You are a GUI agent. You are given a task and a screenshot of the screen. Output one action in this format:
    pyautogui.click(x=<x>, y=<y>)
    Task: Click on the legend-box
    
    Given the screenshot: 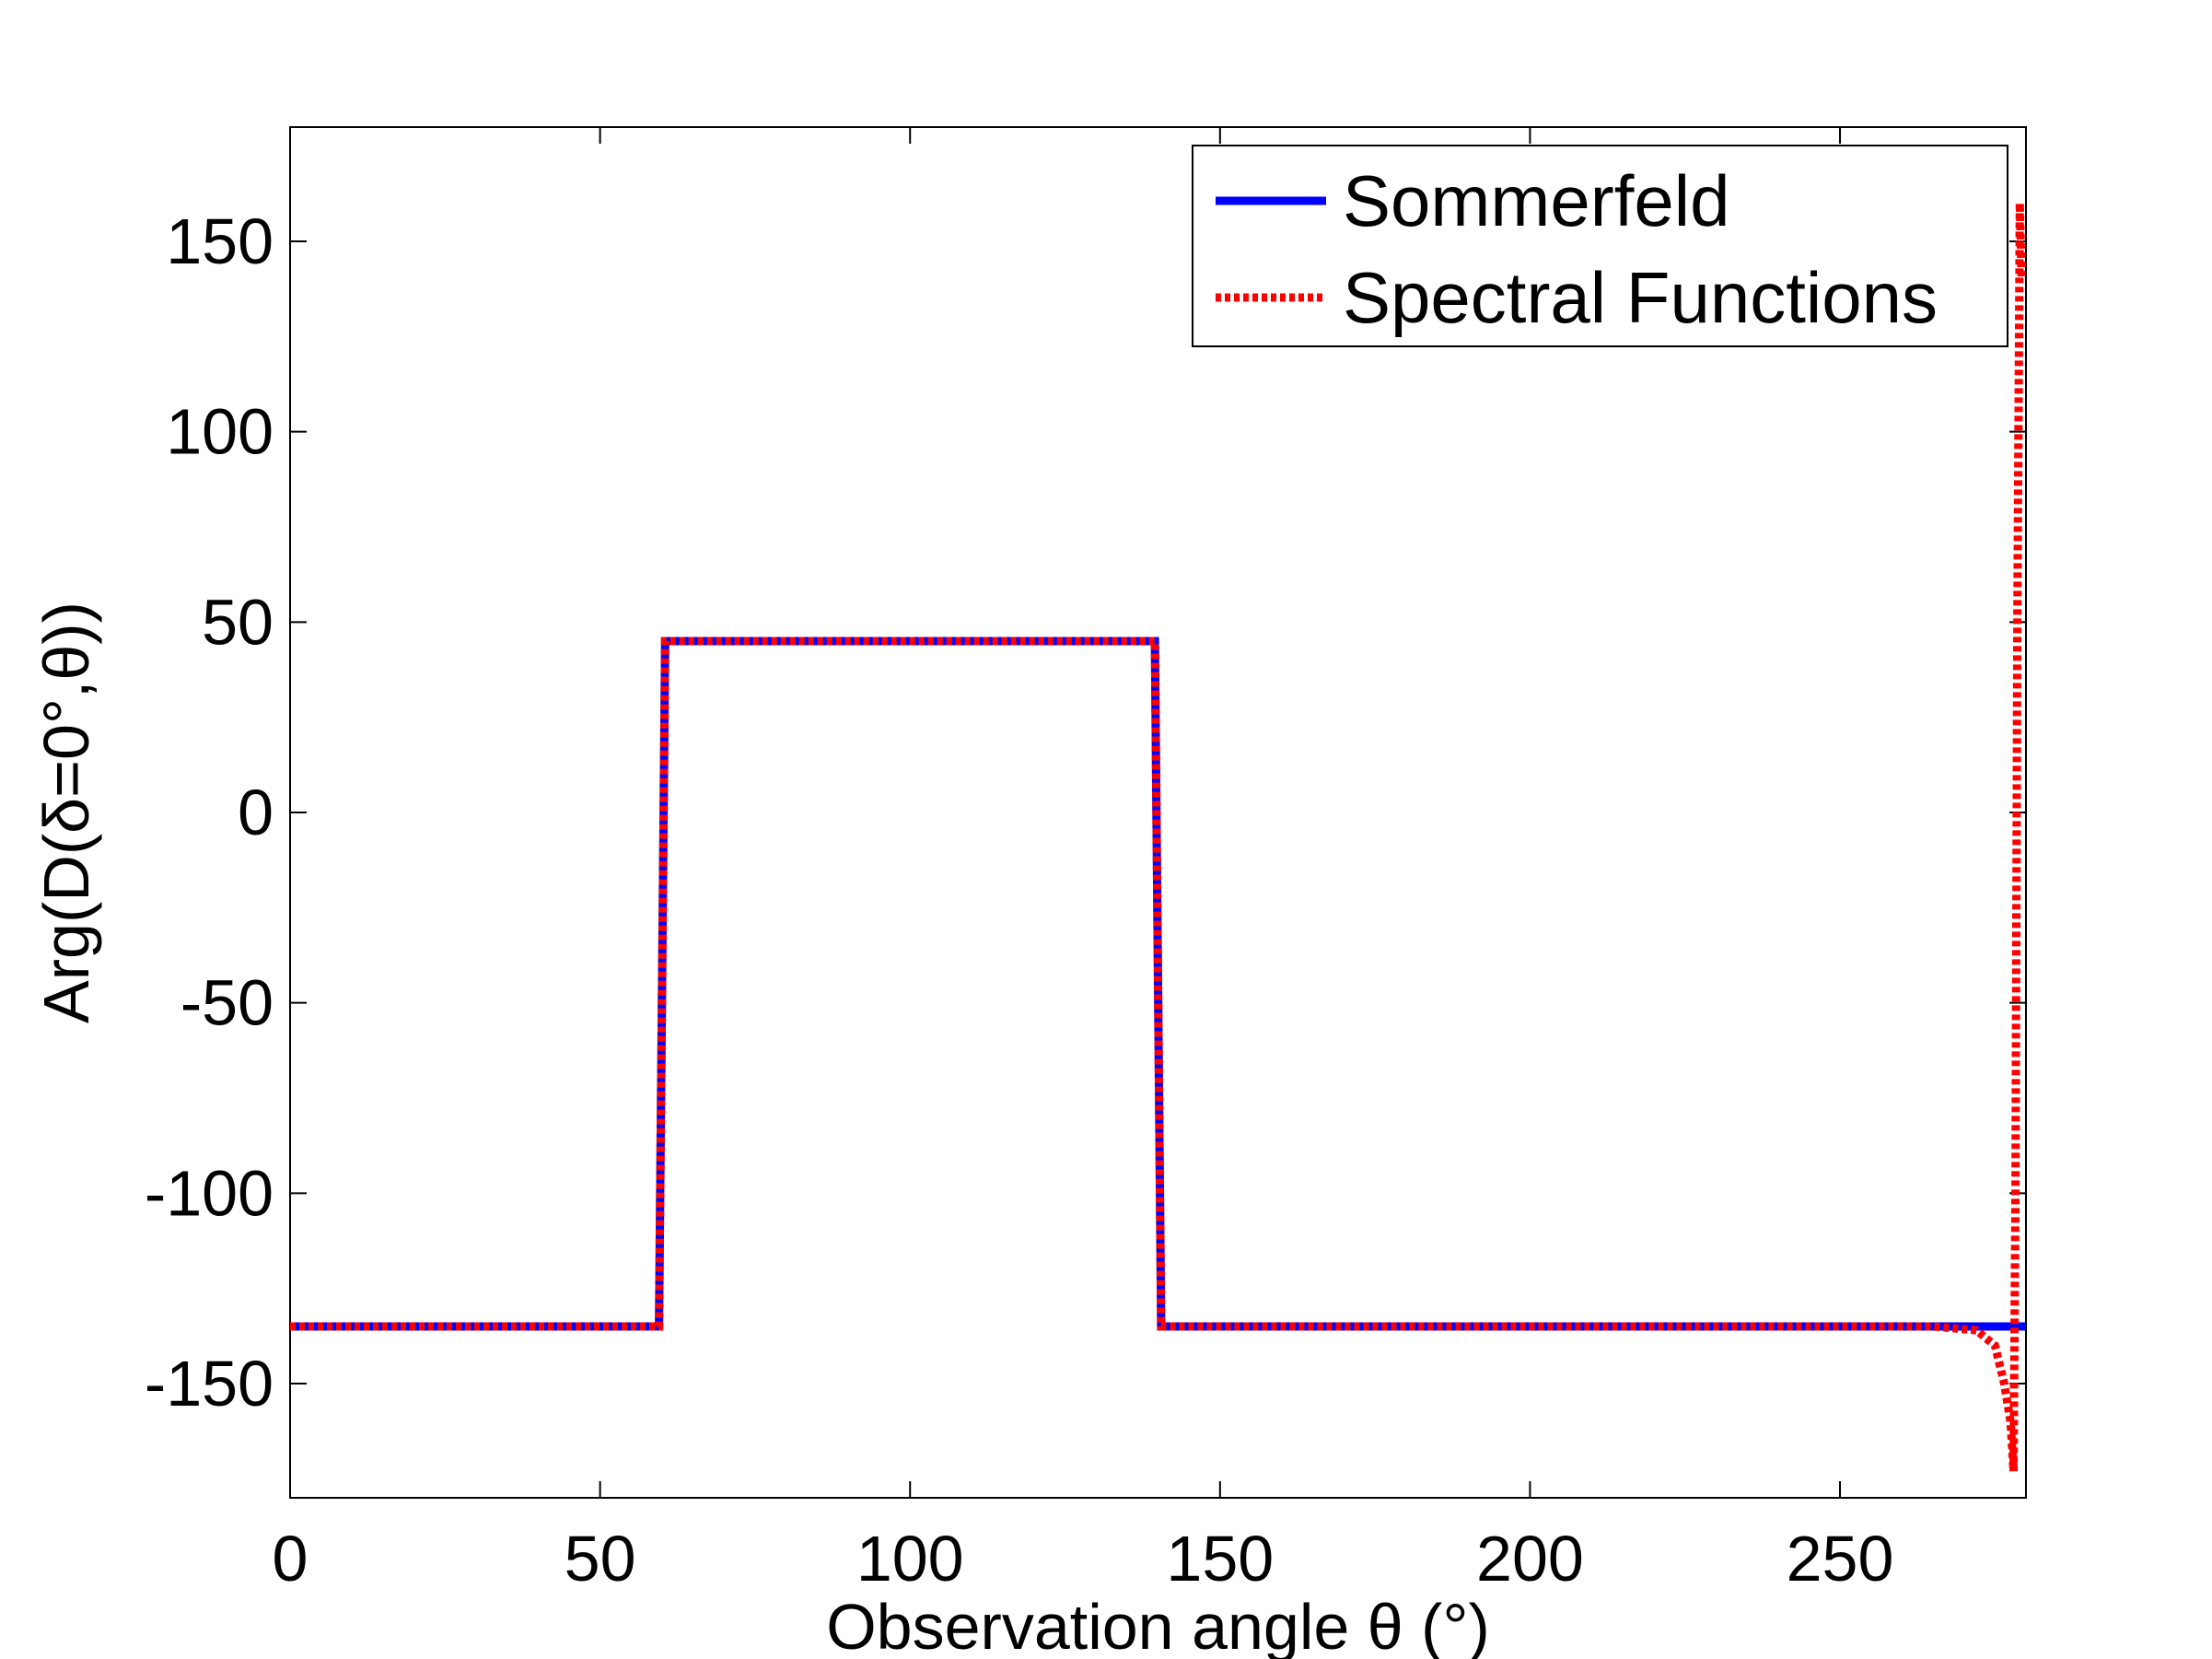 What is the action you would take?
    pyautogui.click(x=1600, y=246)
    